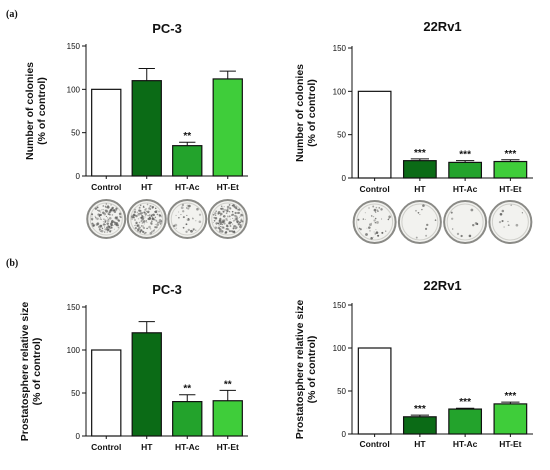 This screenshot has height=470, width=550. I want to click on panel-label-a: (a), so click(12, 14).